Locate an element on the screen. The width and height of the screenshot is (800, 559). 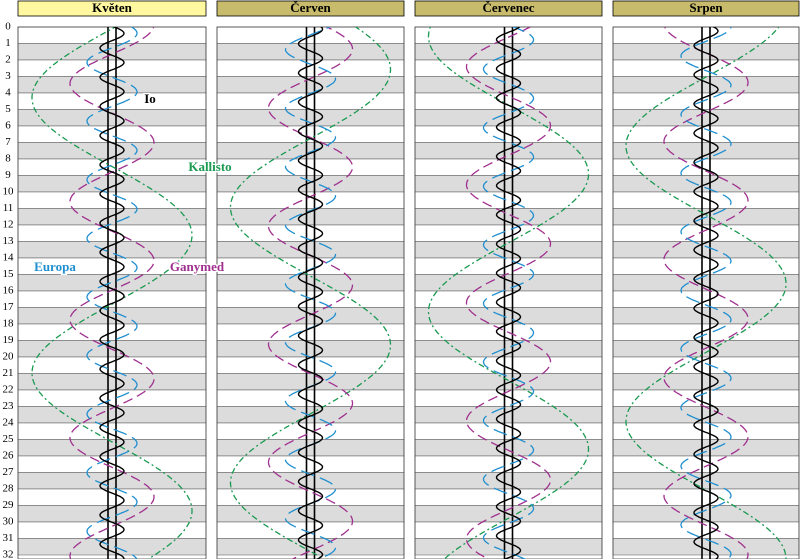
day-label: 14 is located at coordinates (9, 258).